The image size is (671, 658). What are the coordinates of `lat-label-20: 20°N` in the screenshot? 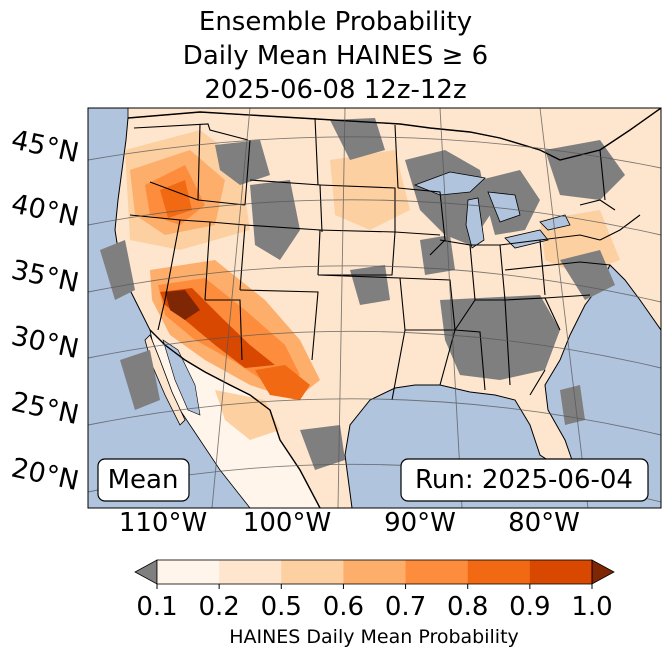 It's located at (45, 475).